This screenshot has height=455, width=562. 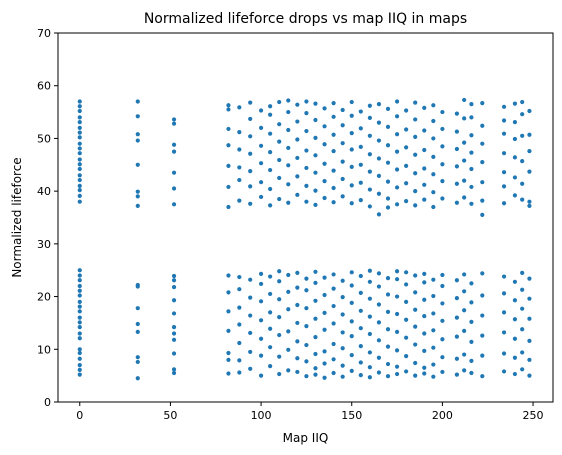 What do you see at coordinates (47, 402) in the screenshot?
I see `y-tick-label: 0` at bounding box center [47, 402].